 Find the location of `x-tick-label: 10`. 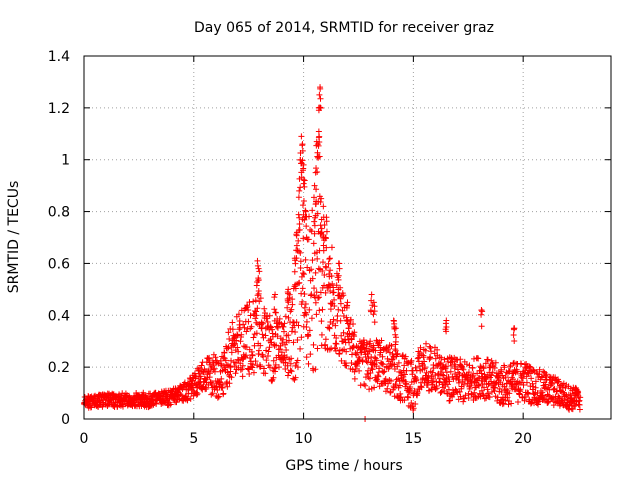

x-tick-label: 10 is located at coordinates (304, 439).